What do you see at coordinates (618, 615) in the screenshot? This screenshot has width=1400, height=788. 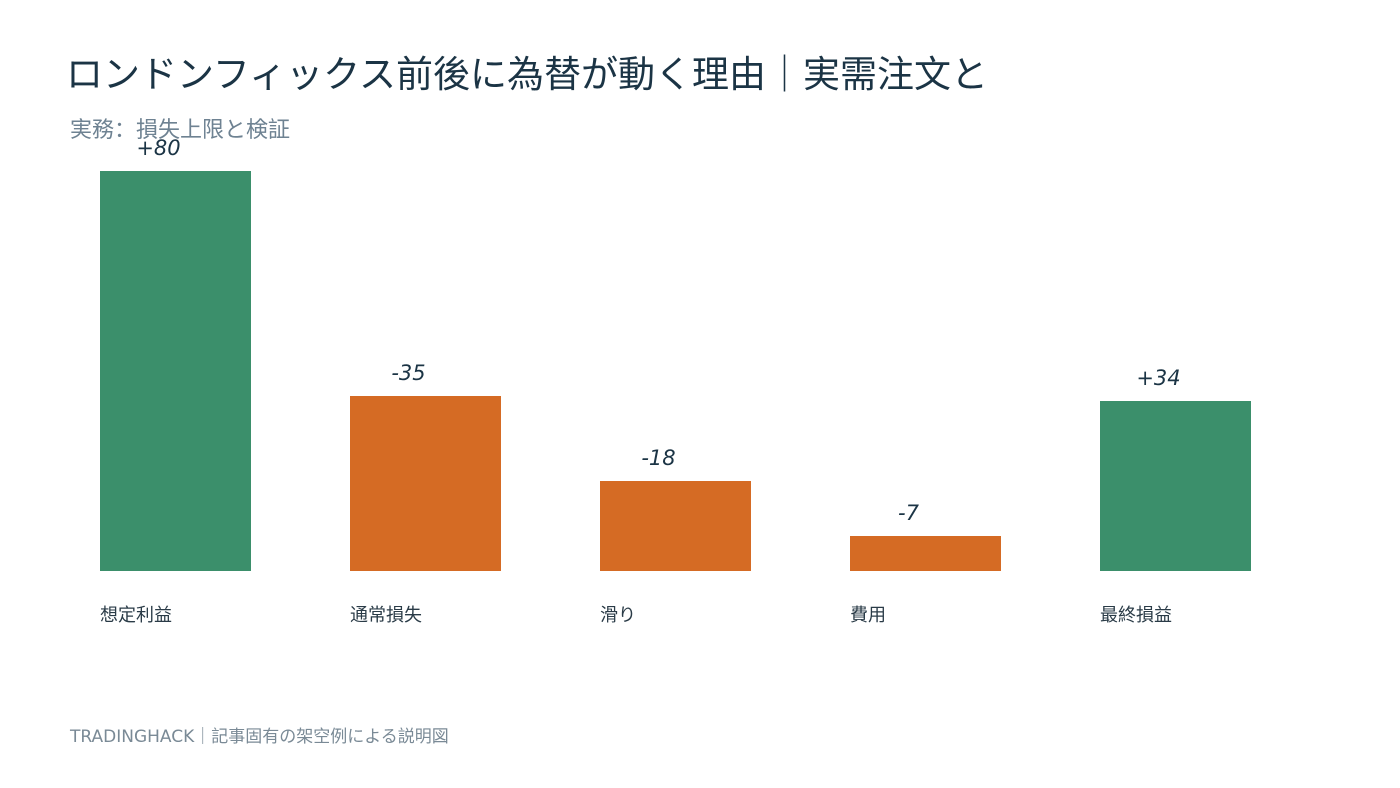 I see `category-label-2: 滑り` at bounding box center [618, 615].